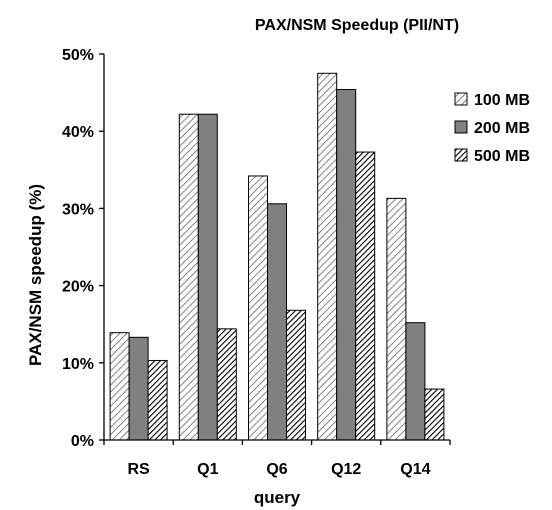  I want to click on chart-title: PAX/NSM Speedup (PII/NT), so click(357, 25).